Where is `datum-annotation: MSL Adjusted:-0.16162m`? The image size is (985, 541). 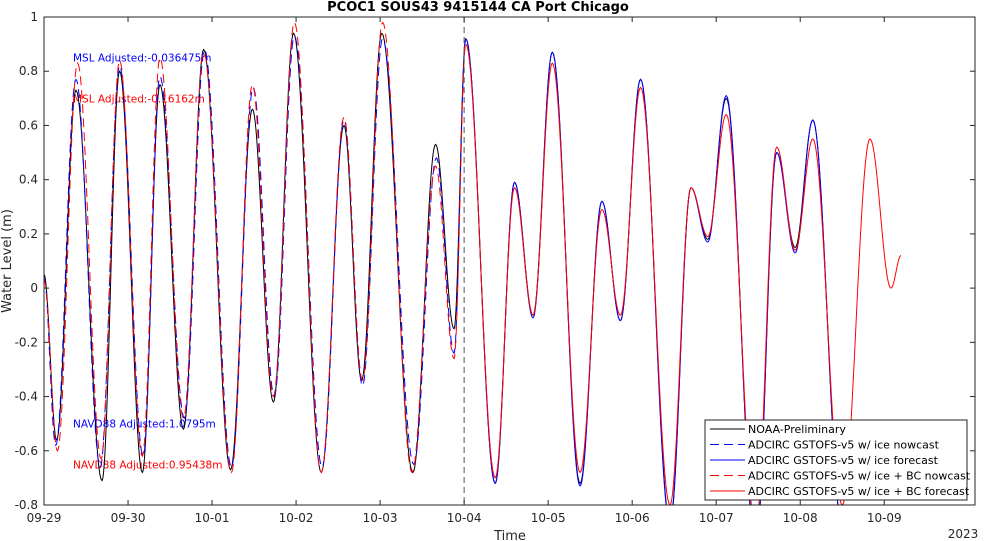 datum-annotation: MSL Adjusted:-0.16162m is located at coordinates (139, 99).